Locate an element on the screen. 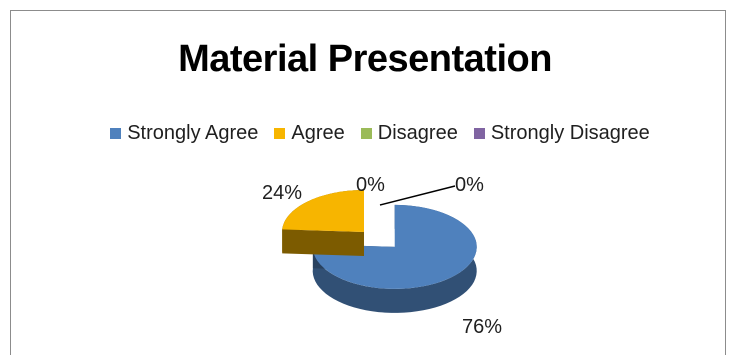 The width and height of the screenshot is (730, 355). data-label-strongly-disagree: 0% is located at coordinates (469, 185).